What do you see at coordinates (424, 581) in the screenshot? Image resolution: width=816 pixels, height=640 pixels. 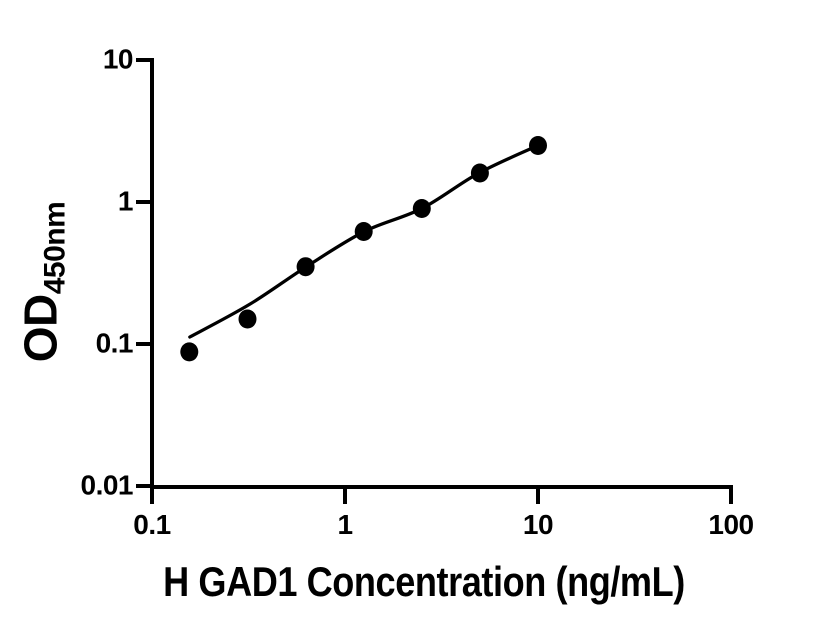 I see `x-axis-title: H GAD1 Concentration (ng/mL)` at bounding box center [424, 581].